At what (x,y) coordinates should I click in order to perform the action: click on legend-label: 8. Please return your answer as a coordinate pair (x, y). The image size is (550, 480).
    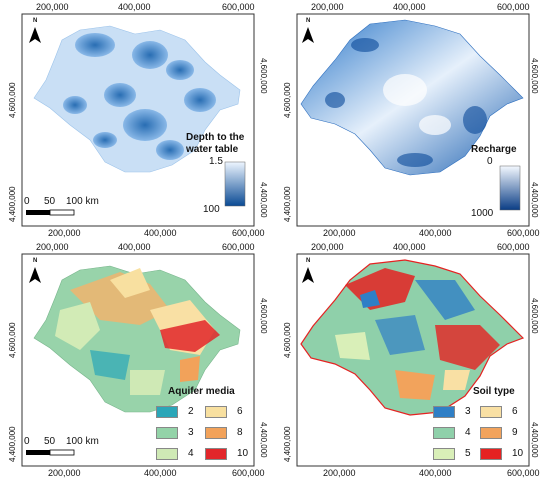
    Looking at the image, I should click on (240, 432).